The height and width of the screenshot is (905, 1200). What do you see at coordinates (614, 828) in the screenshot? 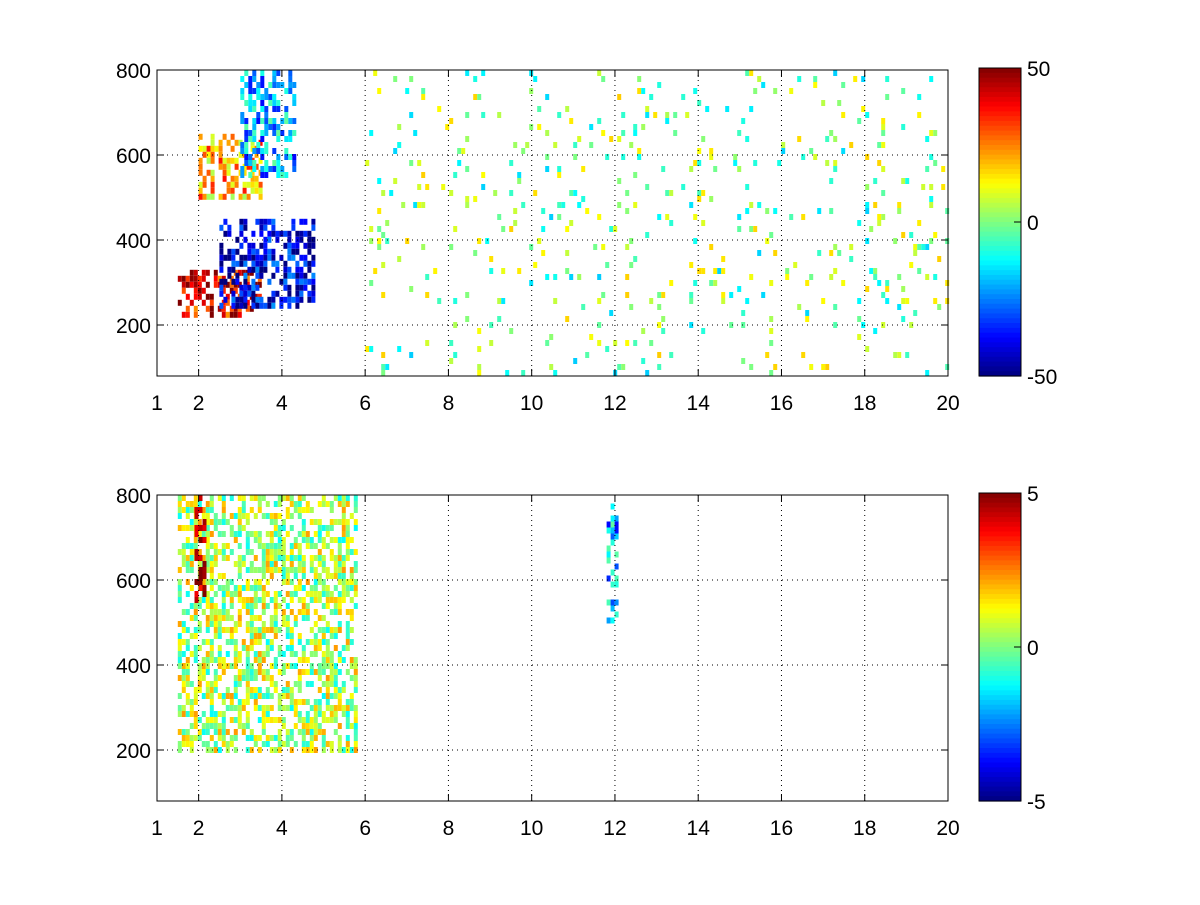
I see `x-tick-label: 12` at bounding box center [614, 828].